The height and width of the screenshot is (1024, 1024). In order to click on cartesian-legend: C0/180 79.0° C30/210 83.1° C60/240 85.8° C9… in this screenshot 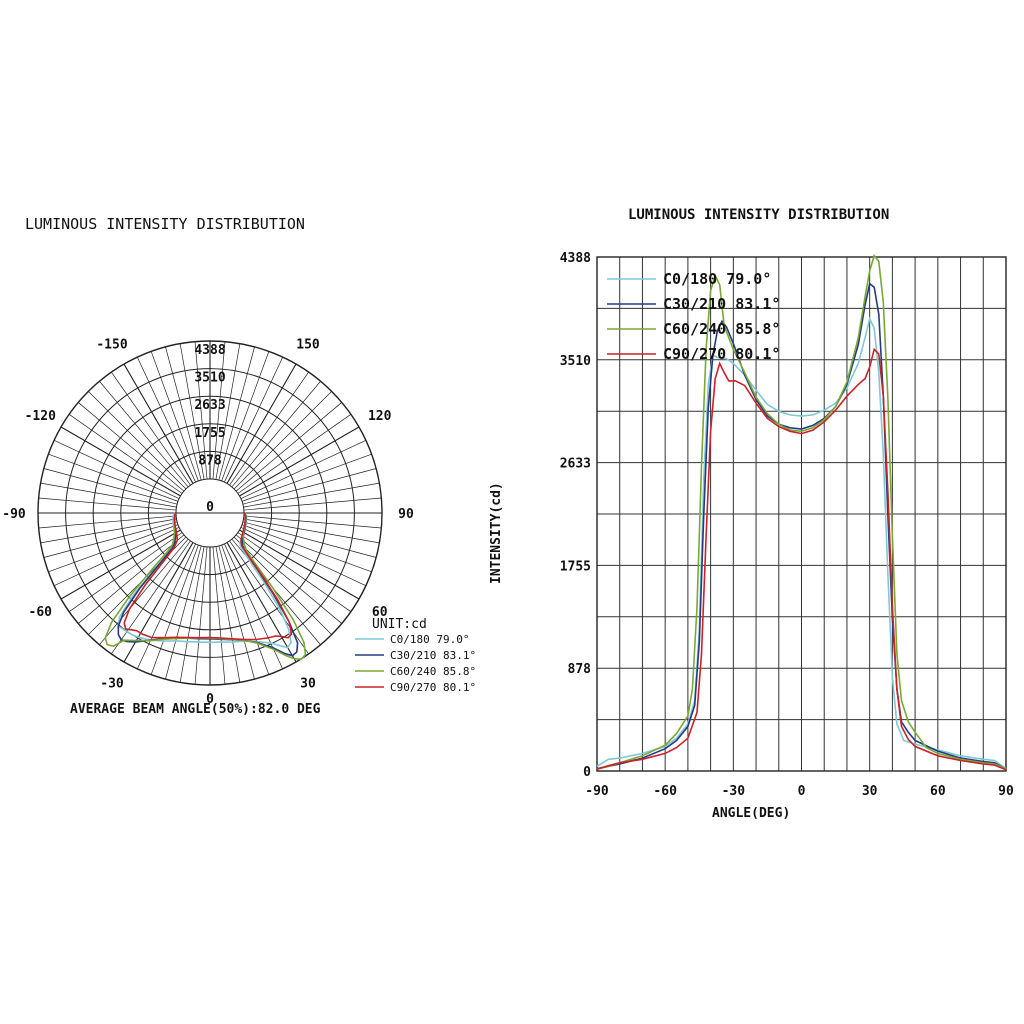, I will do `click(693, 316)`.